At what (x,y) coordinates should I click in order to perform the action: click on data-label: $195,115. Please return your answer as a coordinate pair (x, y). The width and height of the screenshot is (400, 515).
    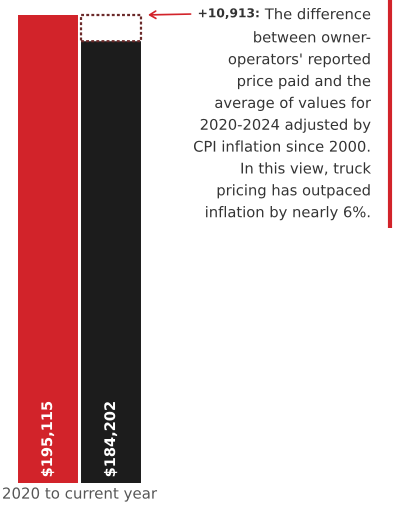
    Looking at the image, I should click on (47, 439).